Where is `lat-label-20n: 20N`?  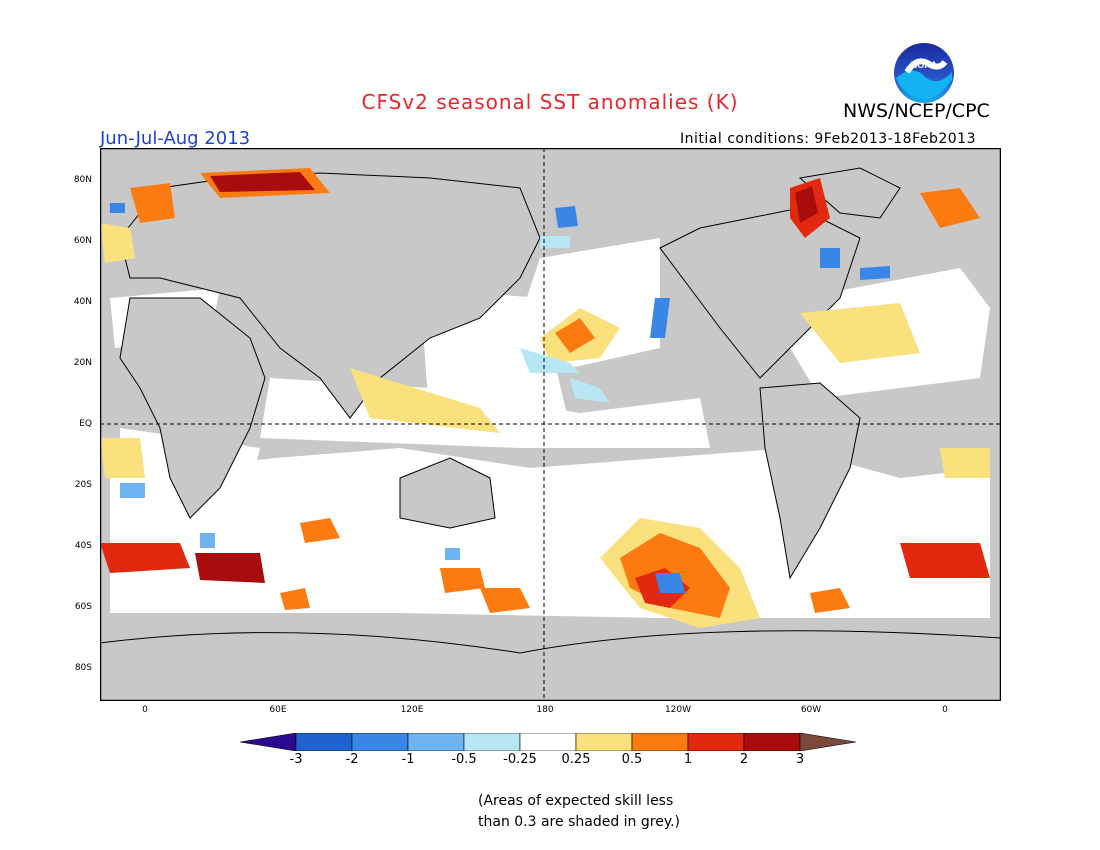 lat-label-20n: 20N is located at coordinates (82, 363).